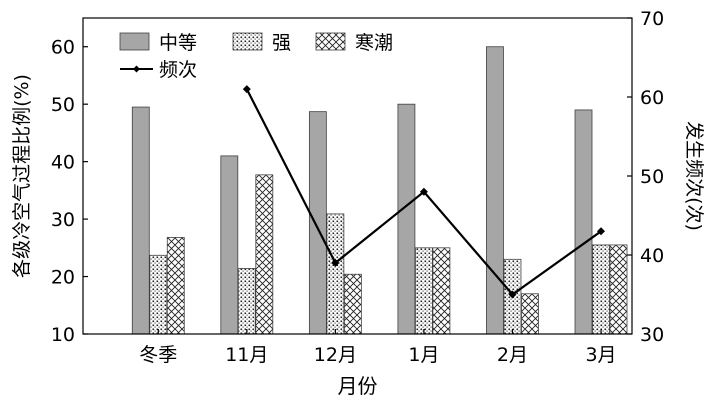  What do you see at coordinates (652, 335) in the screenshot?
I see `y2-tick-label: 30` at bounding box center [652, 335].